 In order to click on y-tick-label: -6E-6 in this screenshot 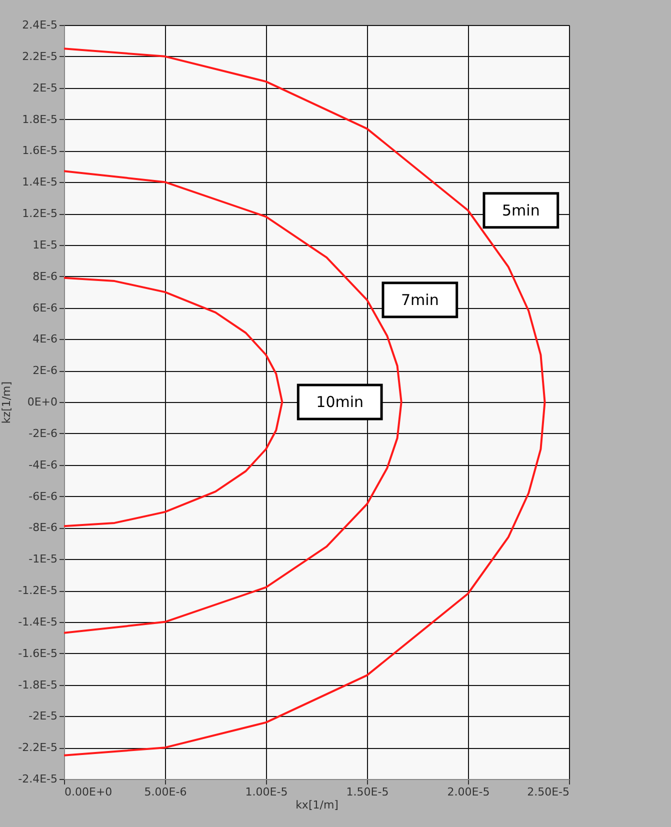, I will do `click(43, 496)`.